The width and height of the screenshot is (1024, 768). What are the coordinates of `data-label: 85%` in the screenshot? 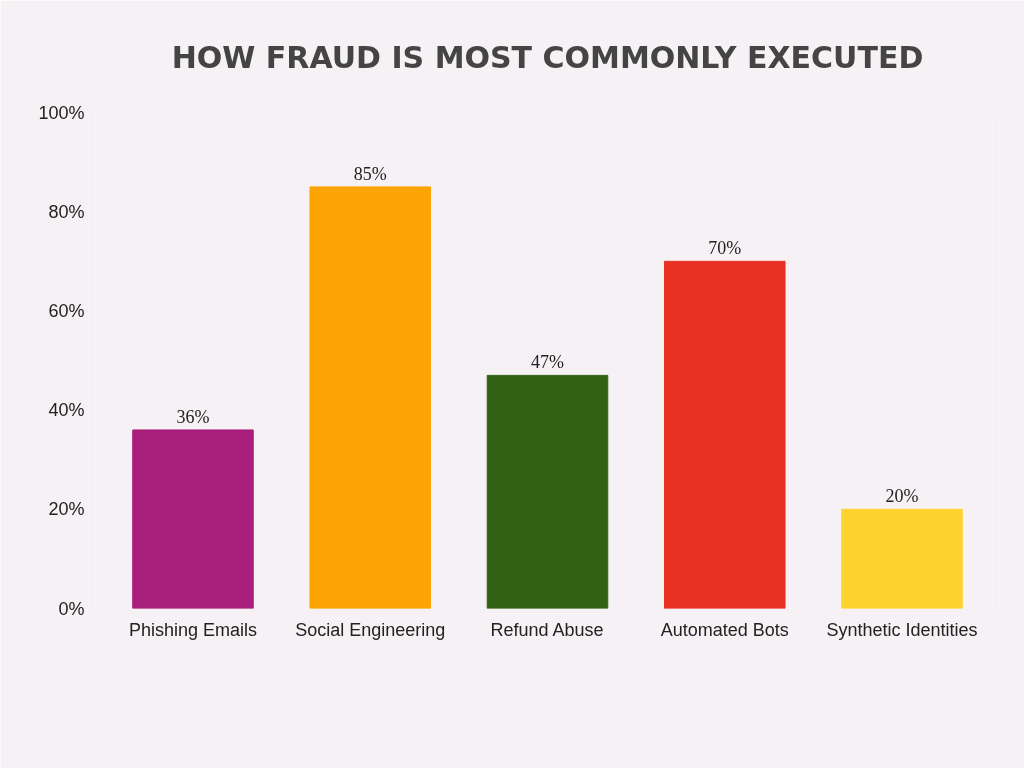 It's located at (370, 173).